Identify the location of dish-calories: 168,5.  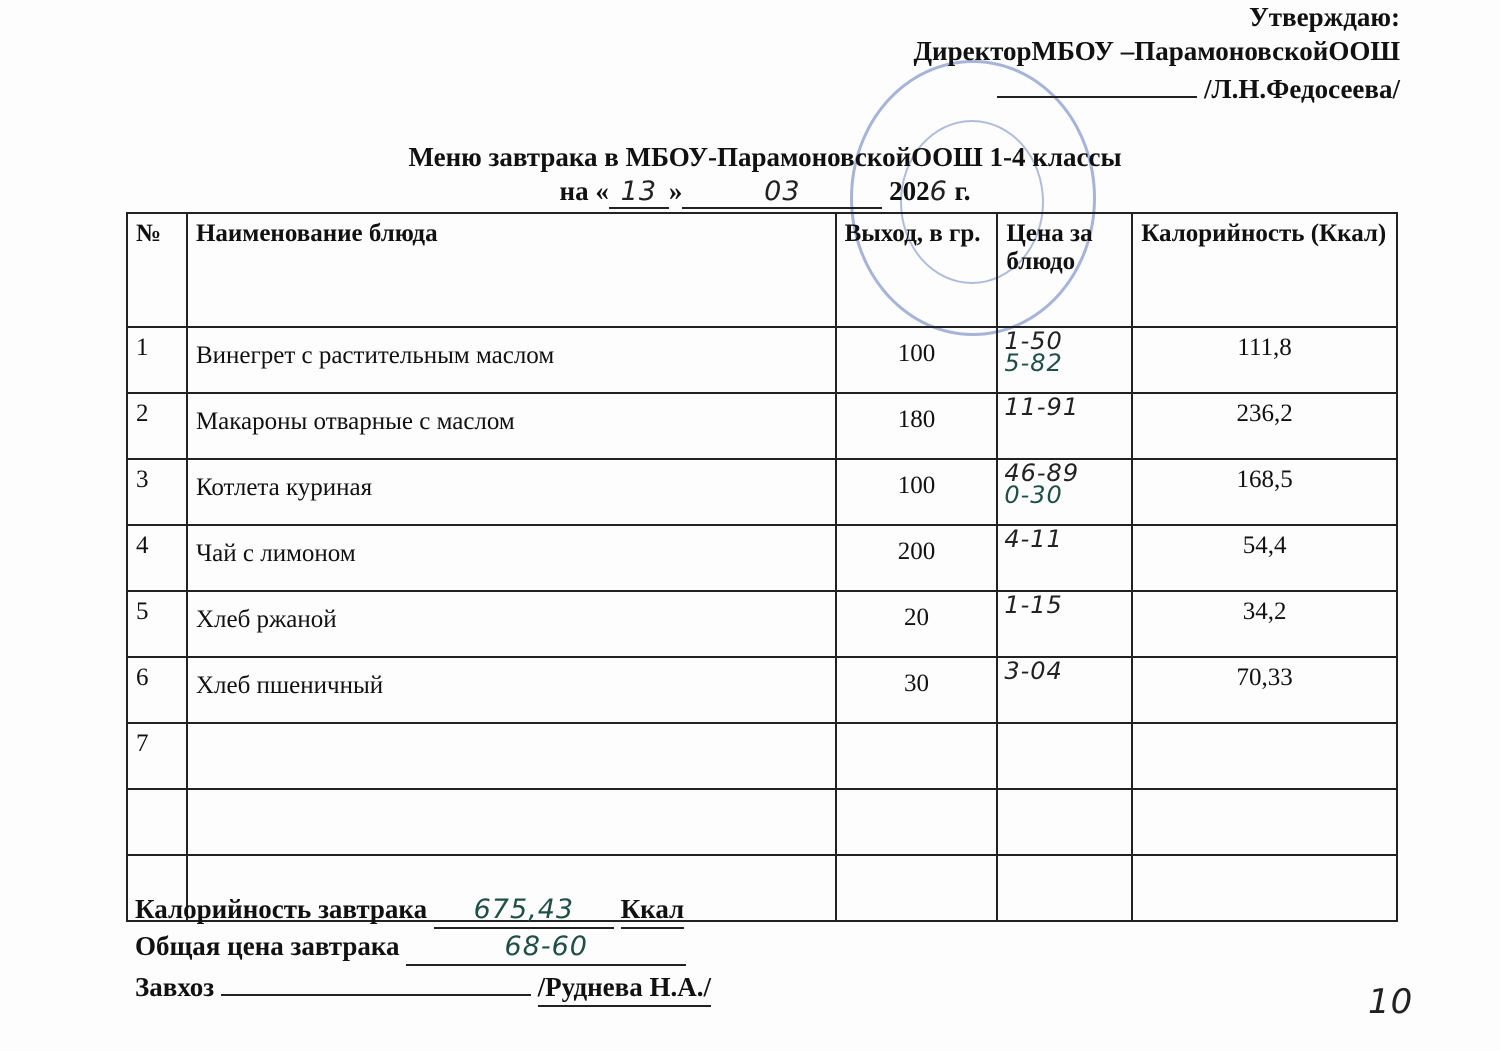
(1264, 492).